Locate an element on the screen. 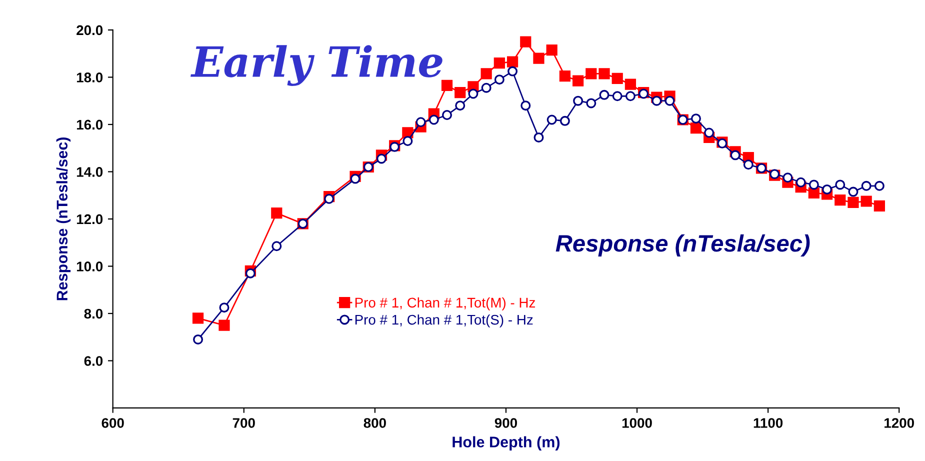 The image size is (925, 461). x-tick-label: 900 is located at coordinates (505, 423).